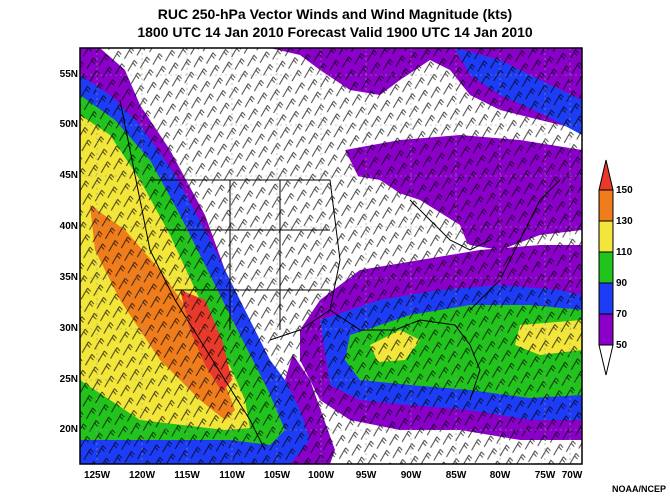 The width and height of the screenshot is (670, 500). I want to click on lat-label-25n: 25N, so click(68, 379).